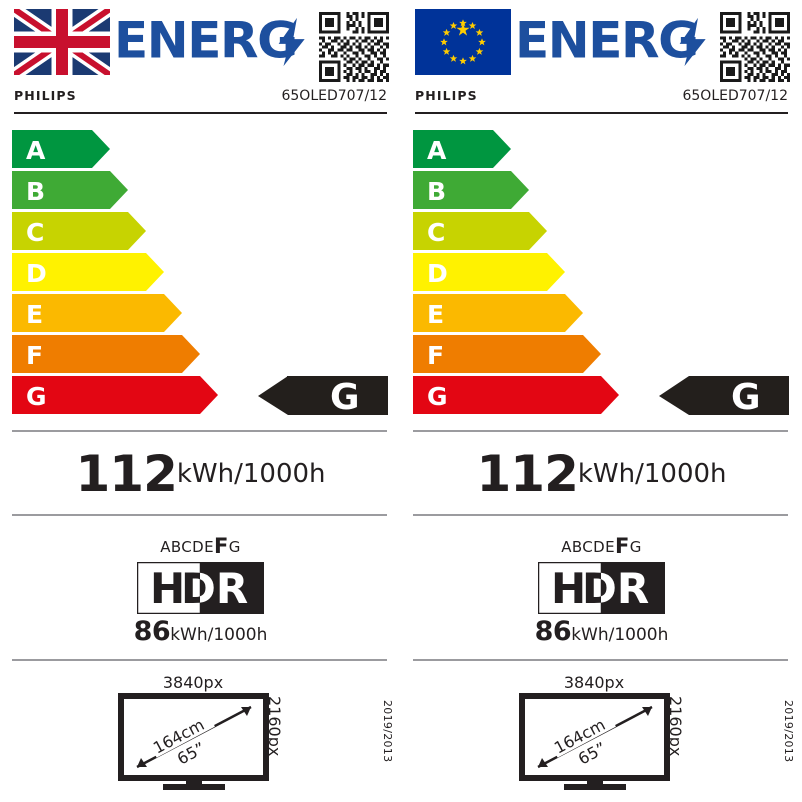 This screenshot has width=802, height=802. Describe the element at coordinates (601, 101) in the screenshot. I see `brand-row-eu: PHILIPS 65OLED707/12` at that location.